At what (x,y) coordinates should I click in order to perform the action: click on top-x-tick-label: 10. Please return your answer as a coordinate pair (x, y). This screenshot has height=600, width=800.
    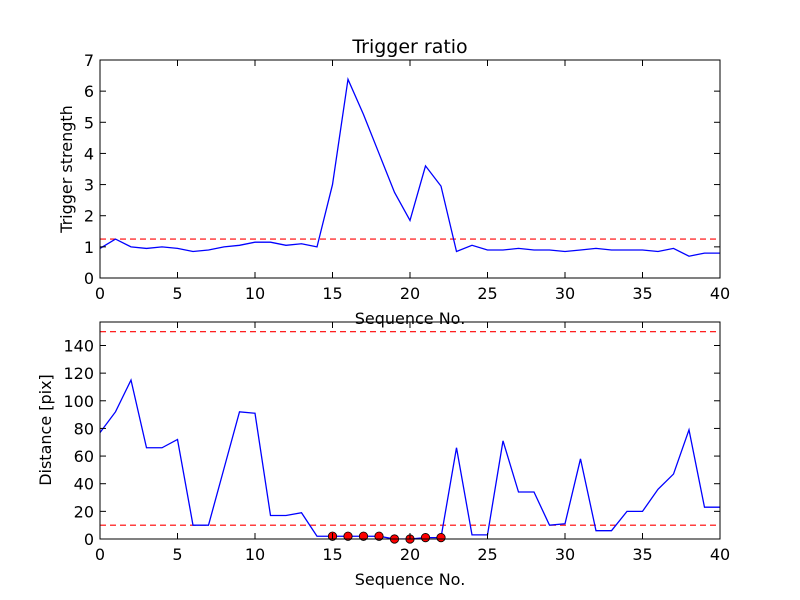
    Looking at the image, I should click on (255, 293).